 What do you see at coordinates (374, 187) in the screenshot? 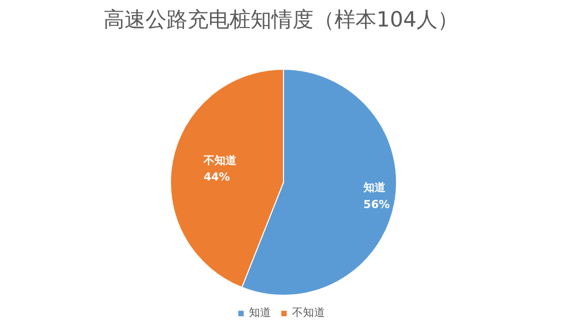
I see `slice-label: 知道` at bounding box center [374, 187].